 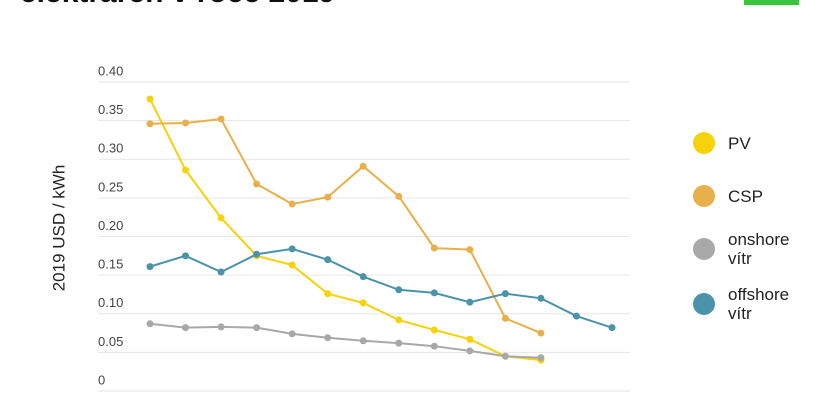 What do you see at coordinates (110, 225) in the screenshot?
I see `y-tick-label: 0.20` at bounding box center [110, 225].